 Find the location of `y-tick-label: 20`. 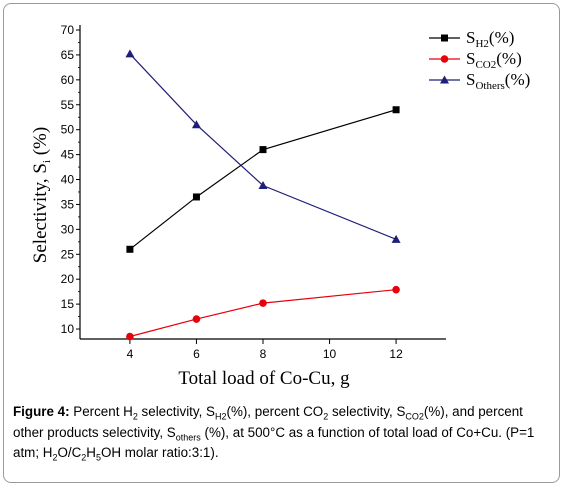

y-tick-label: 20 is located at coordinates (68, 279).